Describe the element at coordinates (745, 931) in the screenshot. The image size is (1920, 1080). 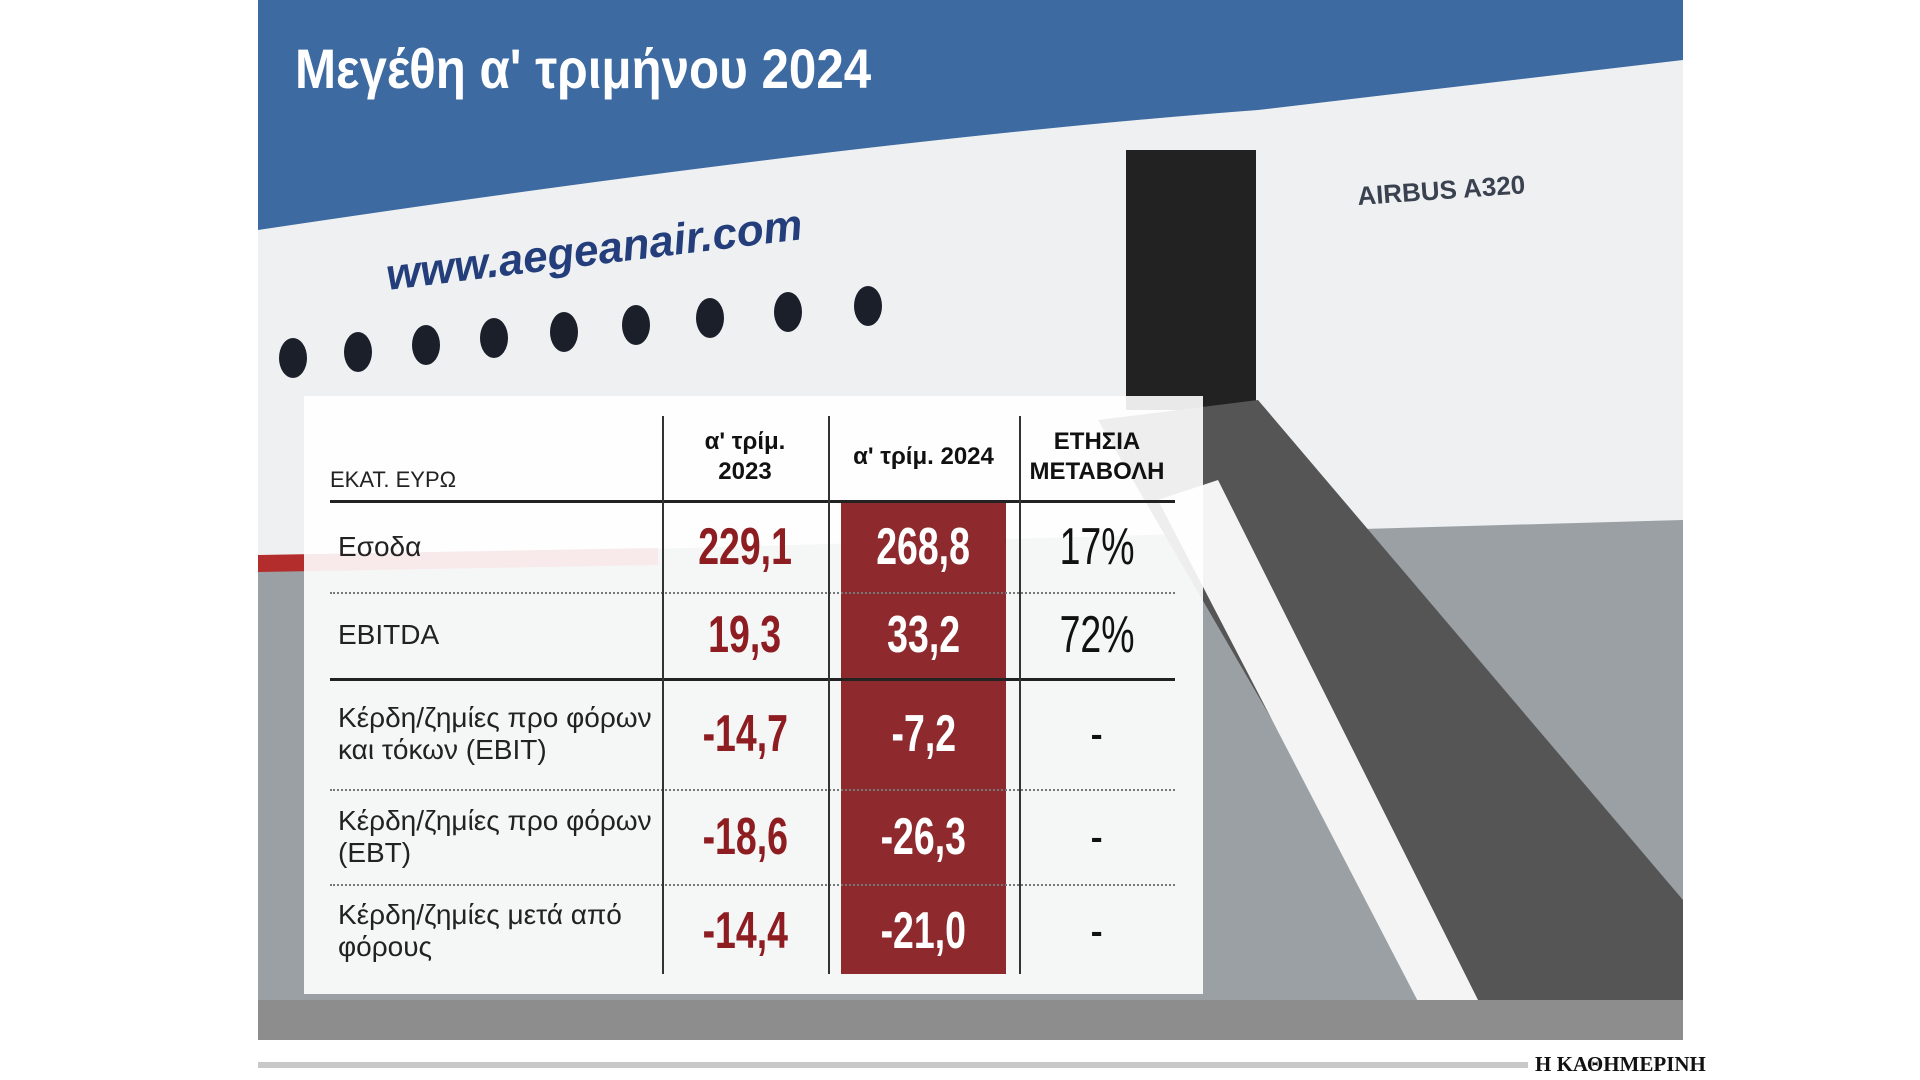
I see `cell-value: -14,4` at that location.